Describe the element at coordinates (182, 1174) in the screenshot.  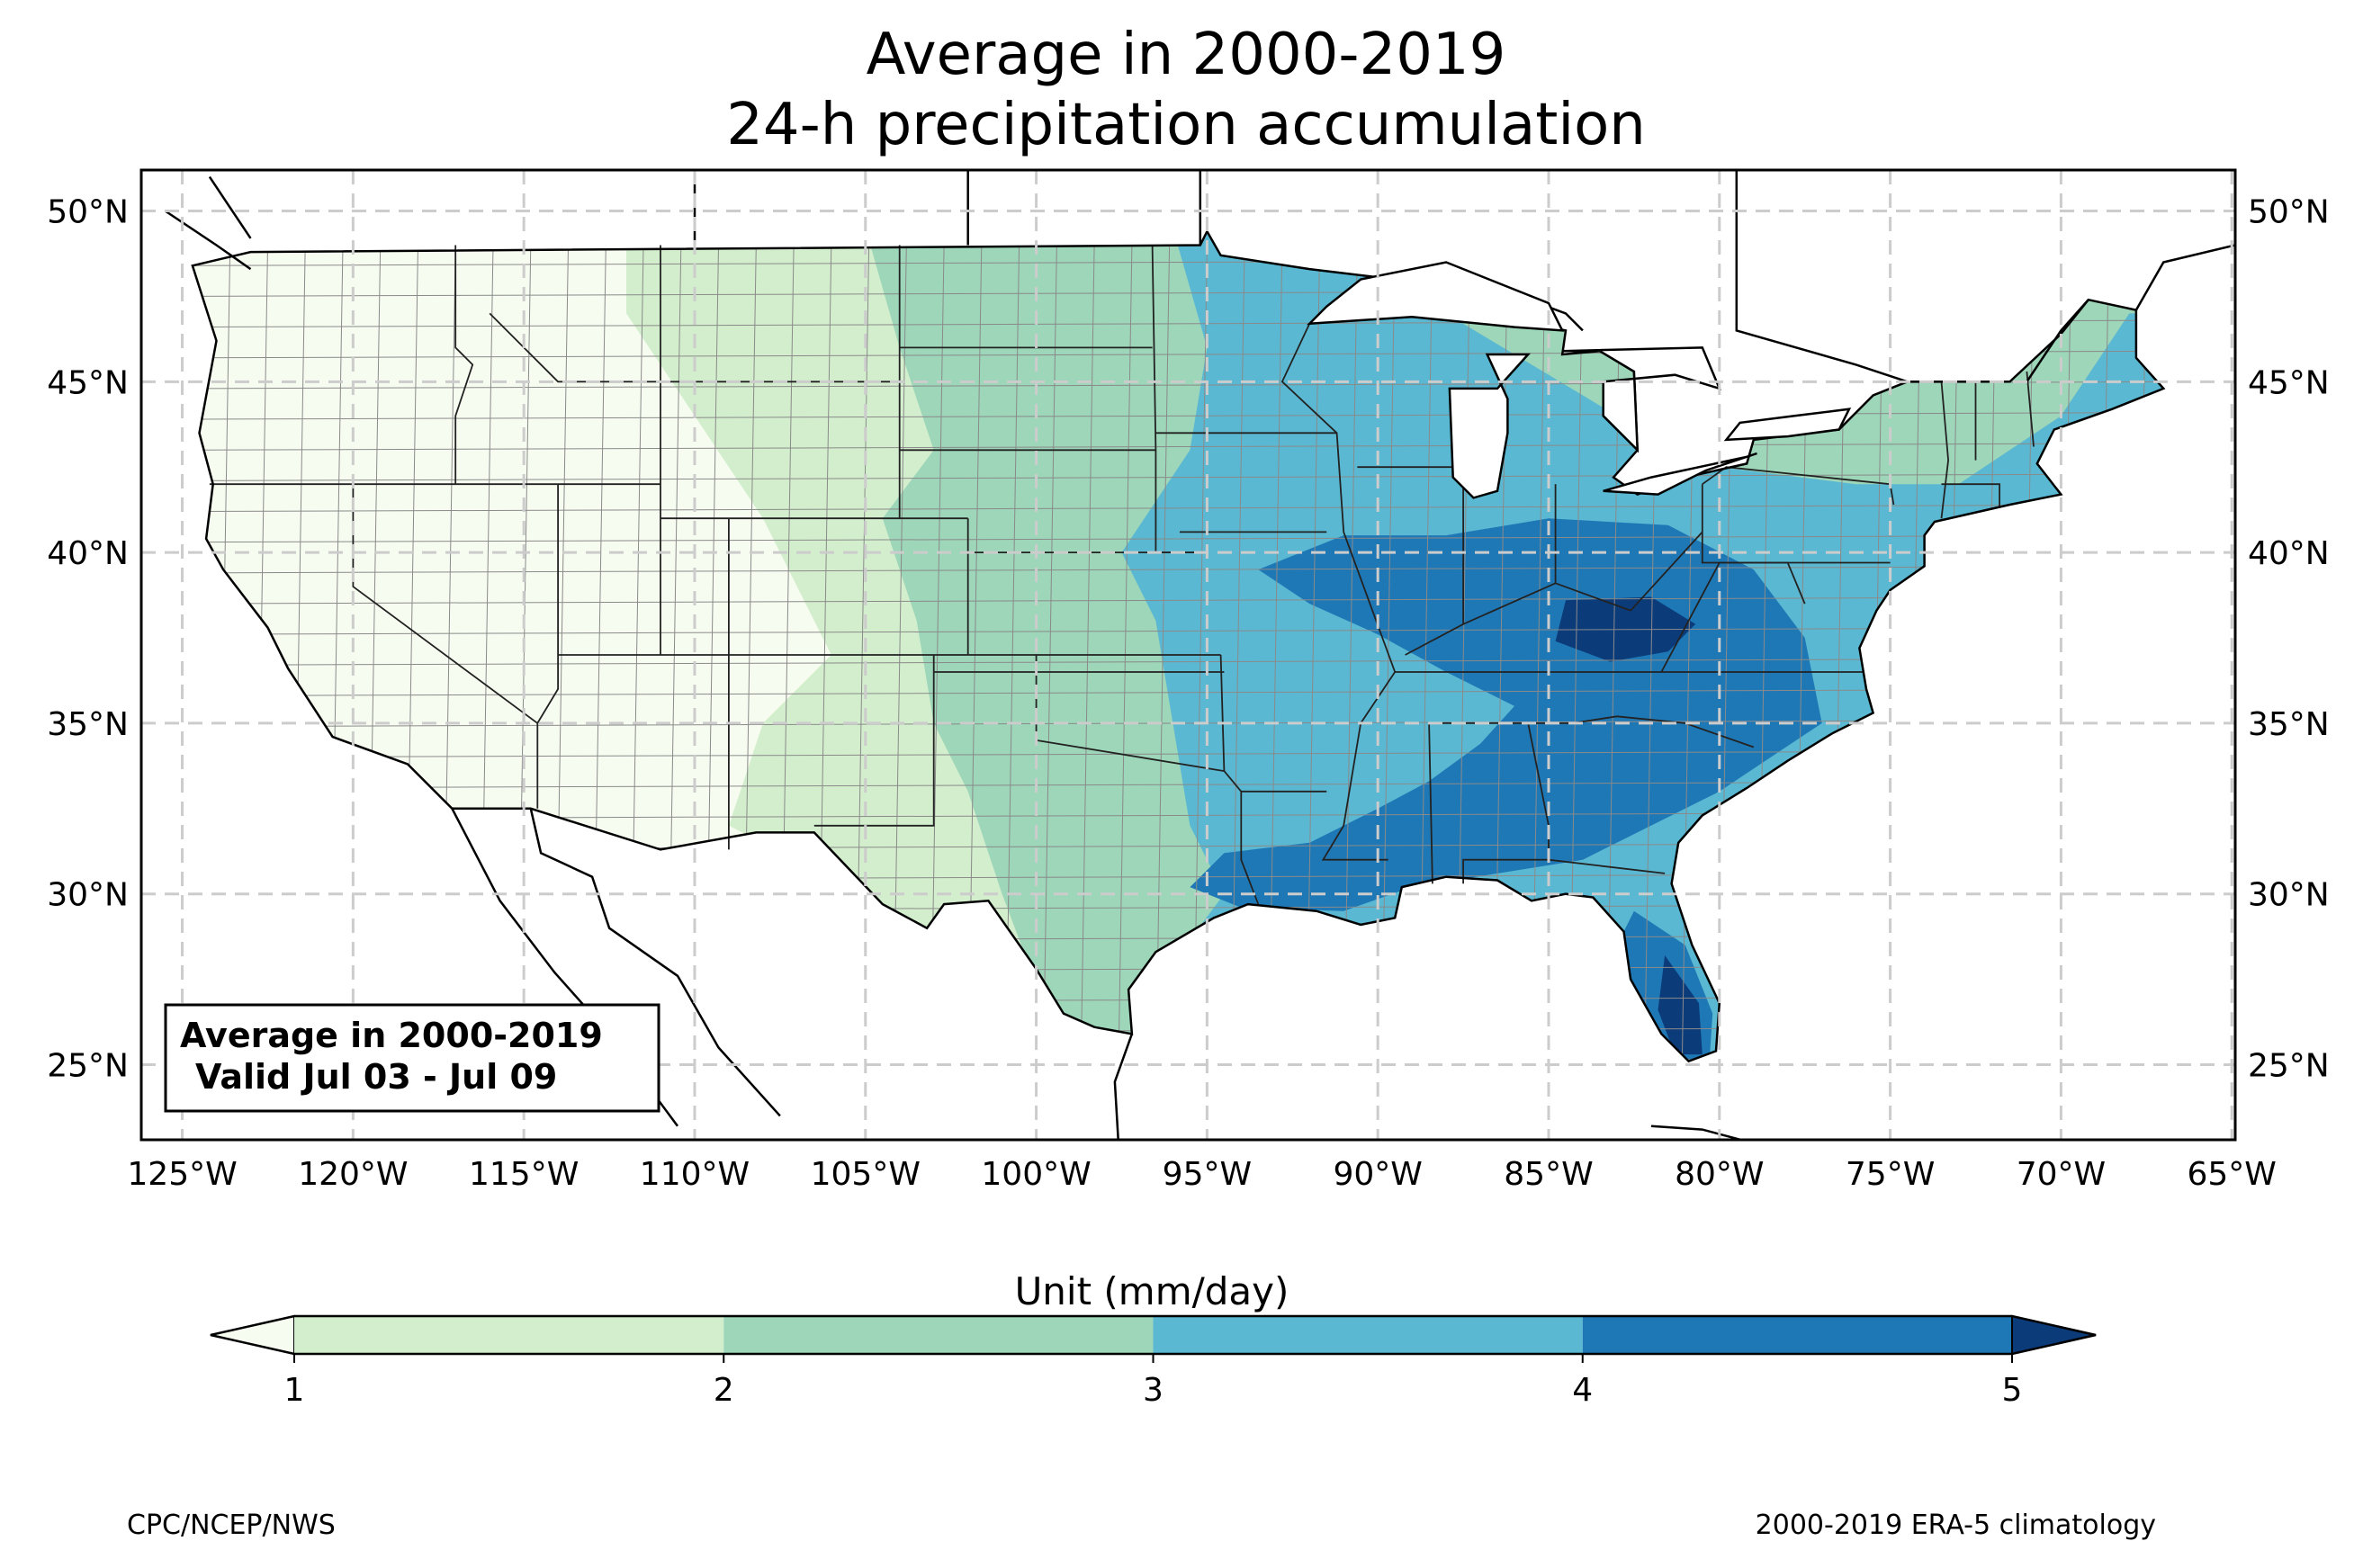
I see `lon-tick-label: 125°W` at that location.